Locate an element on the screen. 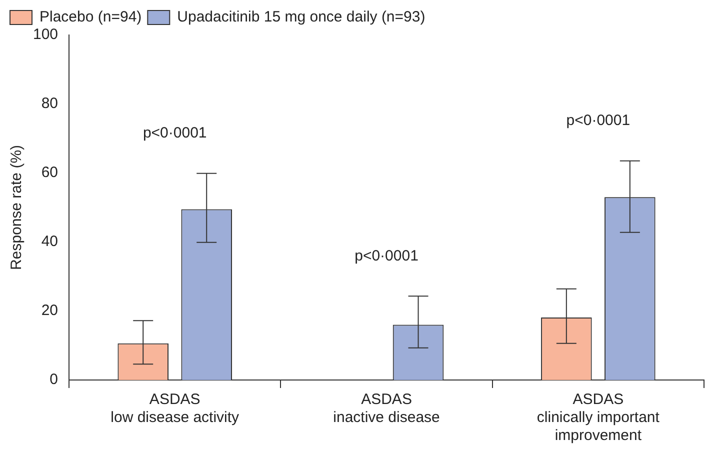  x-tick-label: ASDAS low disease activity is located at coordinates (175, 408).